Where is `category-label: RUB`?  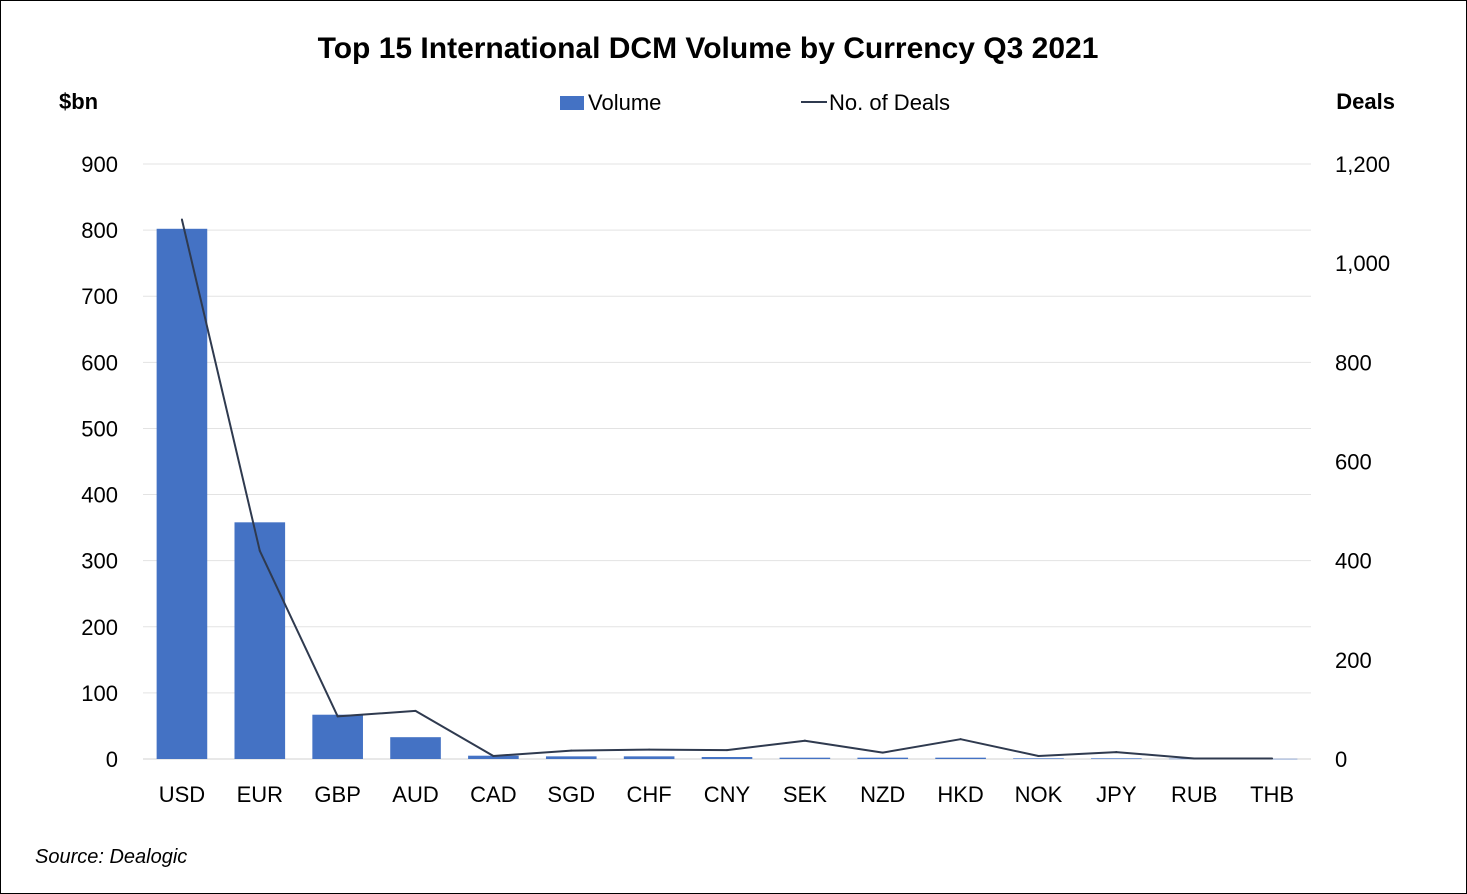
category-label: RUB is located at coordinates (1194, 794).